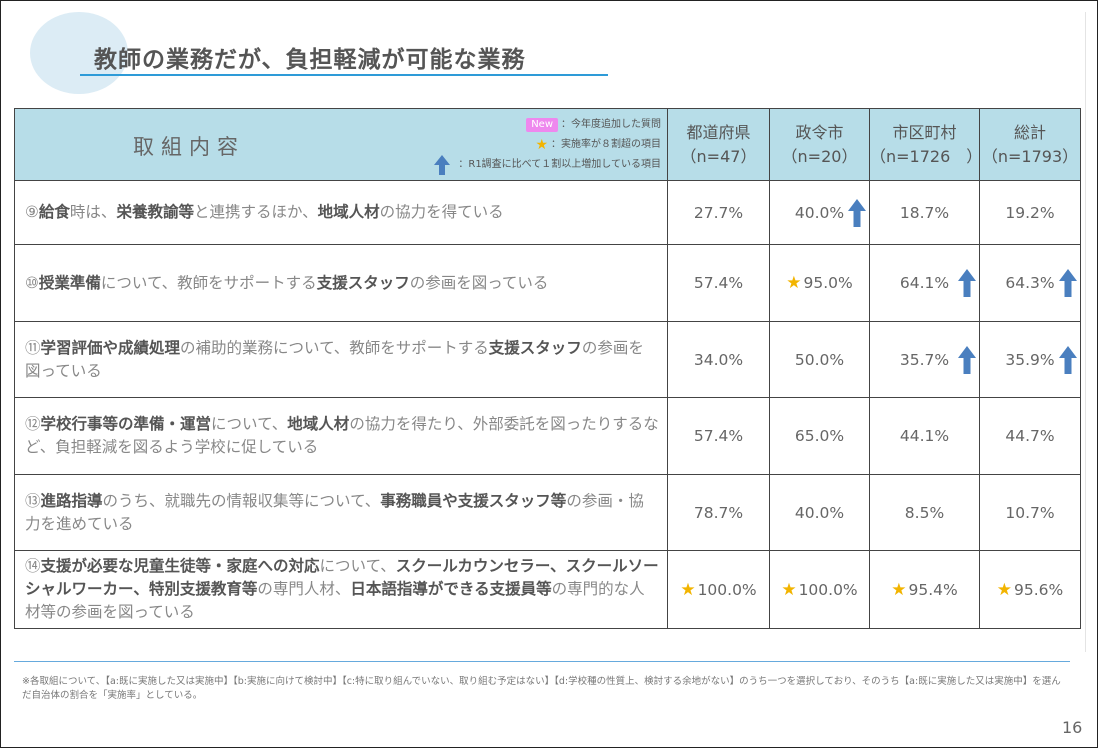  I want to click on description-text: ⑫, so click(33, 424).